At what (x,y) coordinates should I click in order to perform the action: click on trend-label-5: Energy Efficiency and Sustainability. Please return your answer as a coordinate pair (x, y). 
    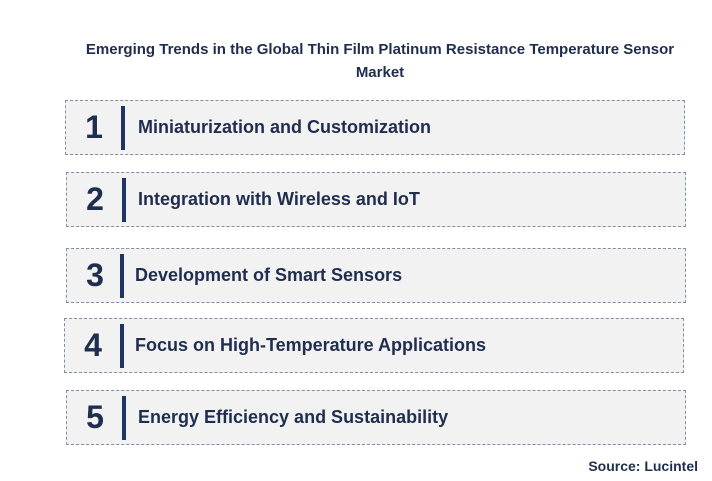
    Looking at the image, I should click on (293, 417).